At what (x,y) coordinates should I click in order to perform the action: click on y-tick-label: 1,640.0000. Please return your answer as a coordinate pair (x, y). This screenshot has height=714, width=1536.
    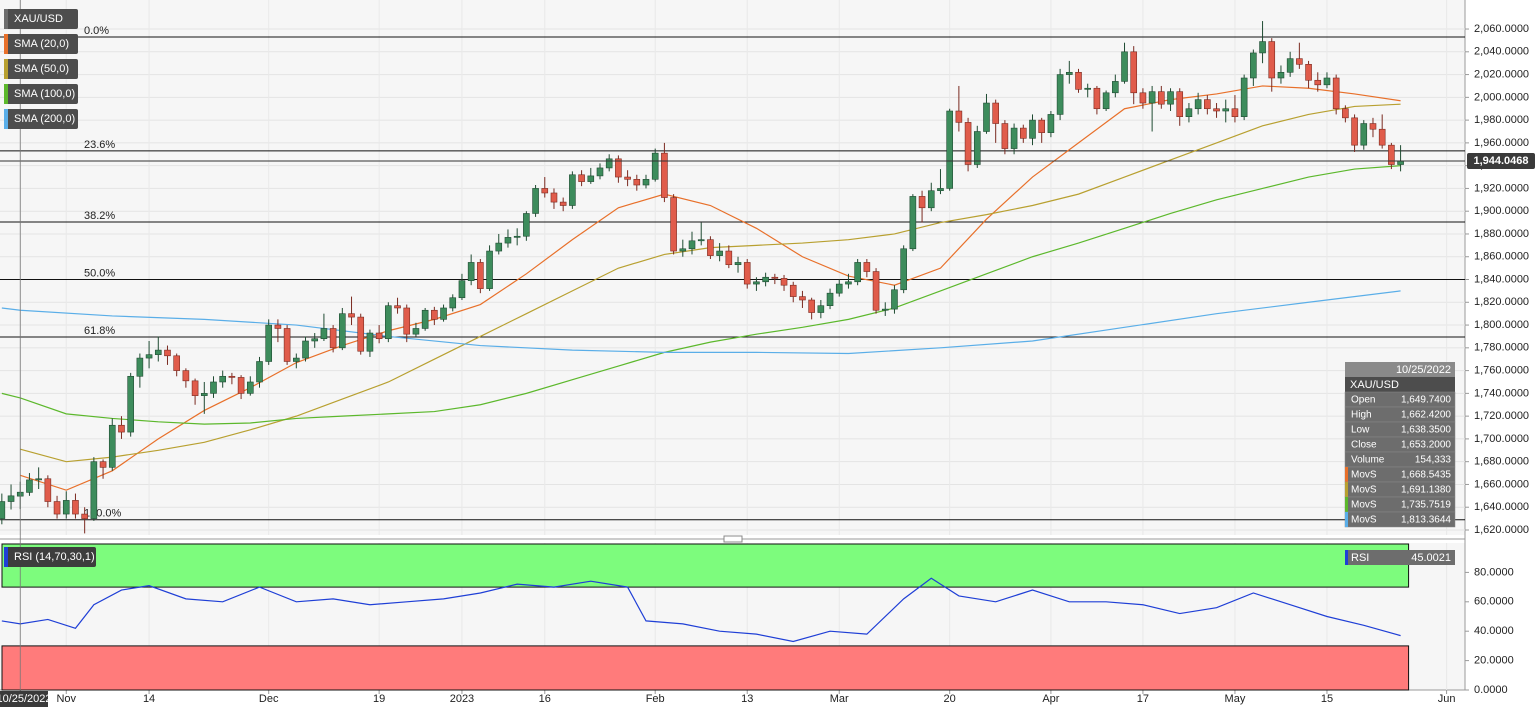
    Looking at the image, I should click on (1501, 507).